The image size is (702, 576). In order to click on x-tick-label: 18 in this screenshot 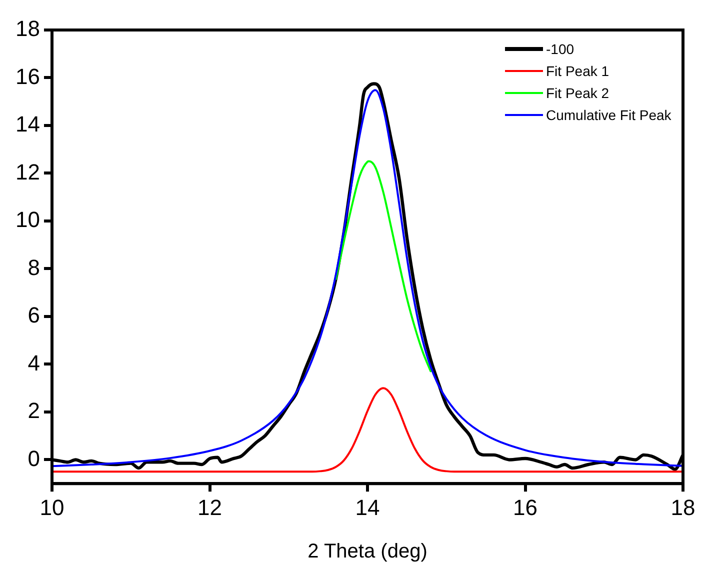, I will do `click(683, 507)`.